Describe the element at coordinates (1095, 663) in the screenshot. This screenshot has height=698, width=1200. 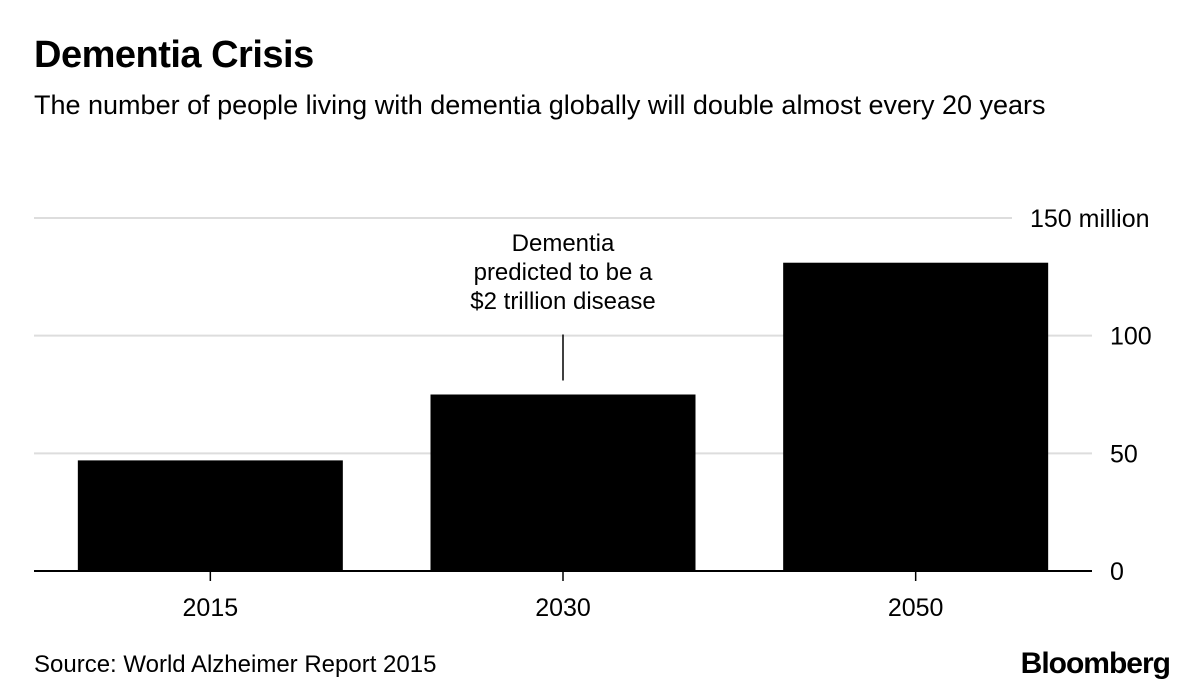
I see `bloomberg-logo: Bloomberg` at that location.